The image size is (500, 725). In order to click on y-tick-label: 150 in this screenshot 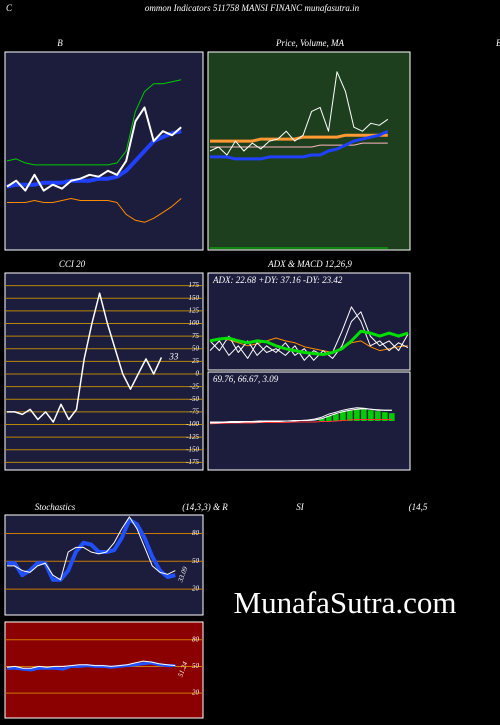, I will do `click(194, 298)`.